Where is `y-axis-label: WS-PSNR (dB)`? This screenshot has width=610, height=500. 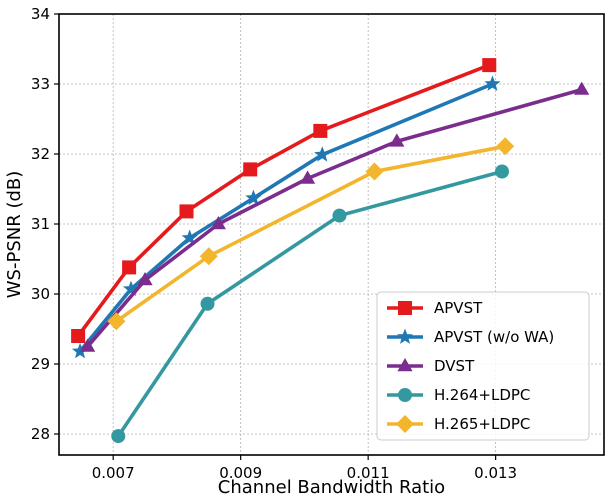 y-axis-label: WS-PSNR (dB) is located at coordinates (14, 235).